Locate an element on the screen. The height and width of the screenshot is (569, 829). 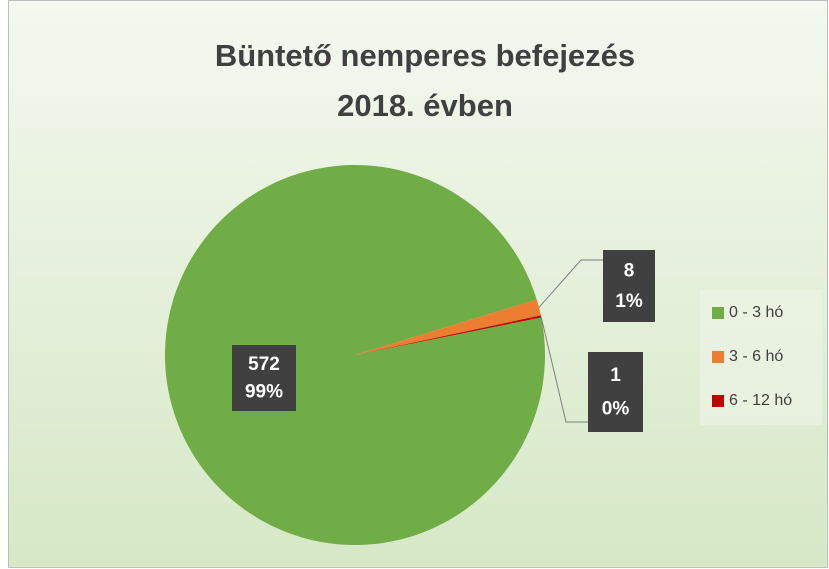
chart-title: Büntető nemperes befejezés is located at coordinates (425, 55).